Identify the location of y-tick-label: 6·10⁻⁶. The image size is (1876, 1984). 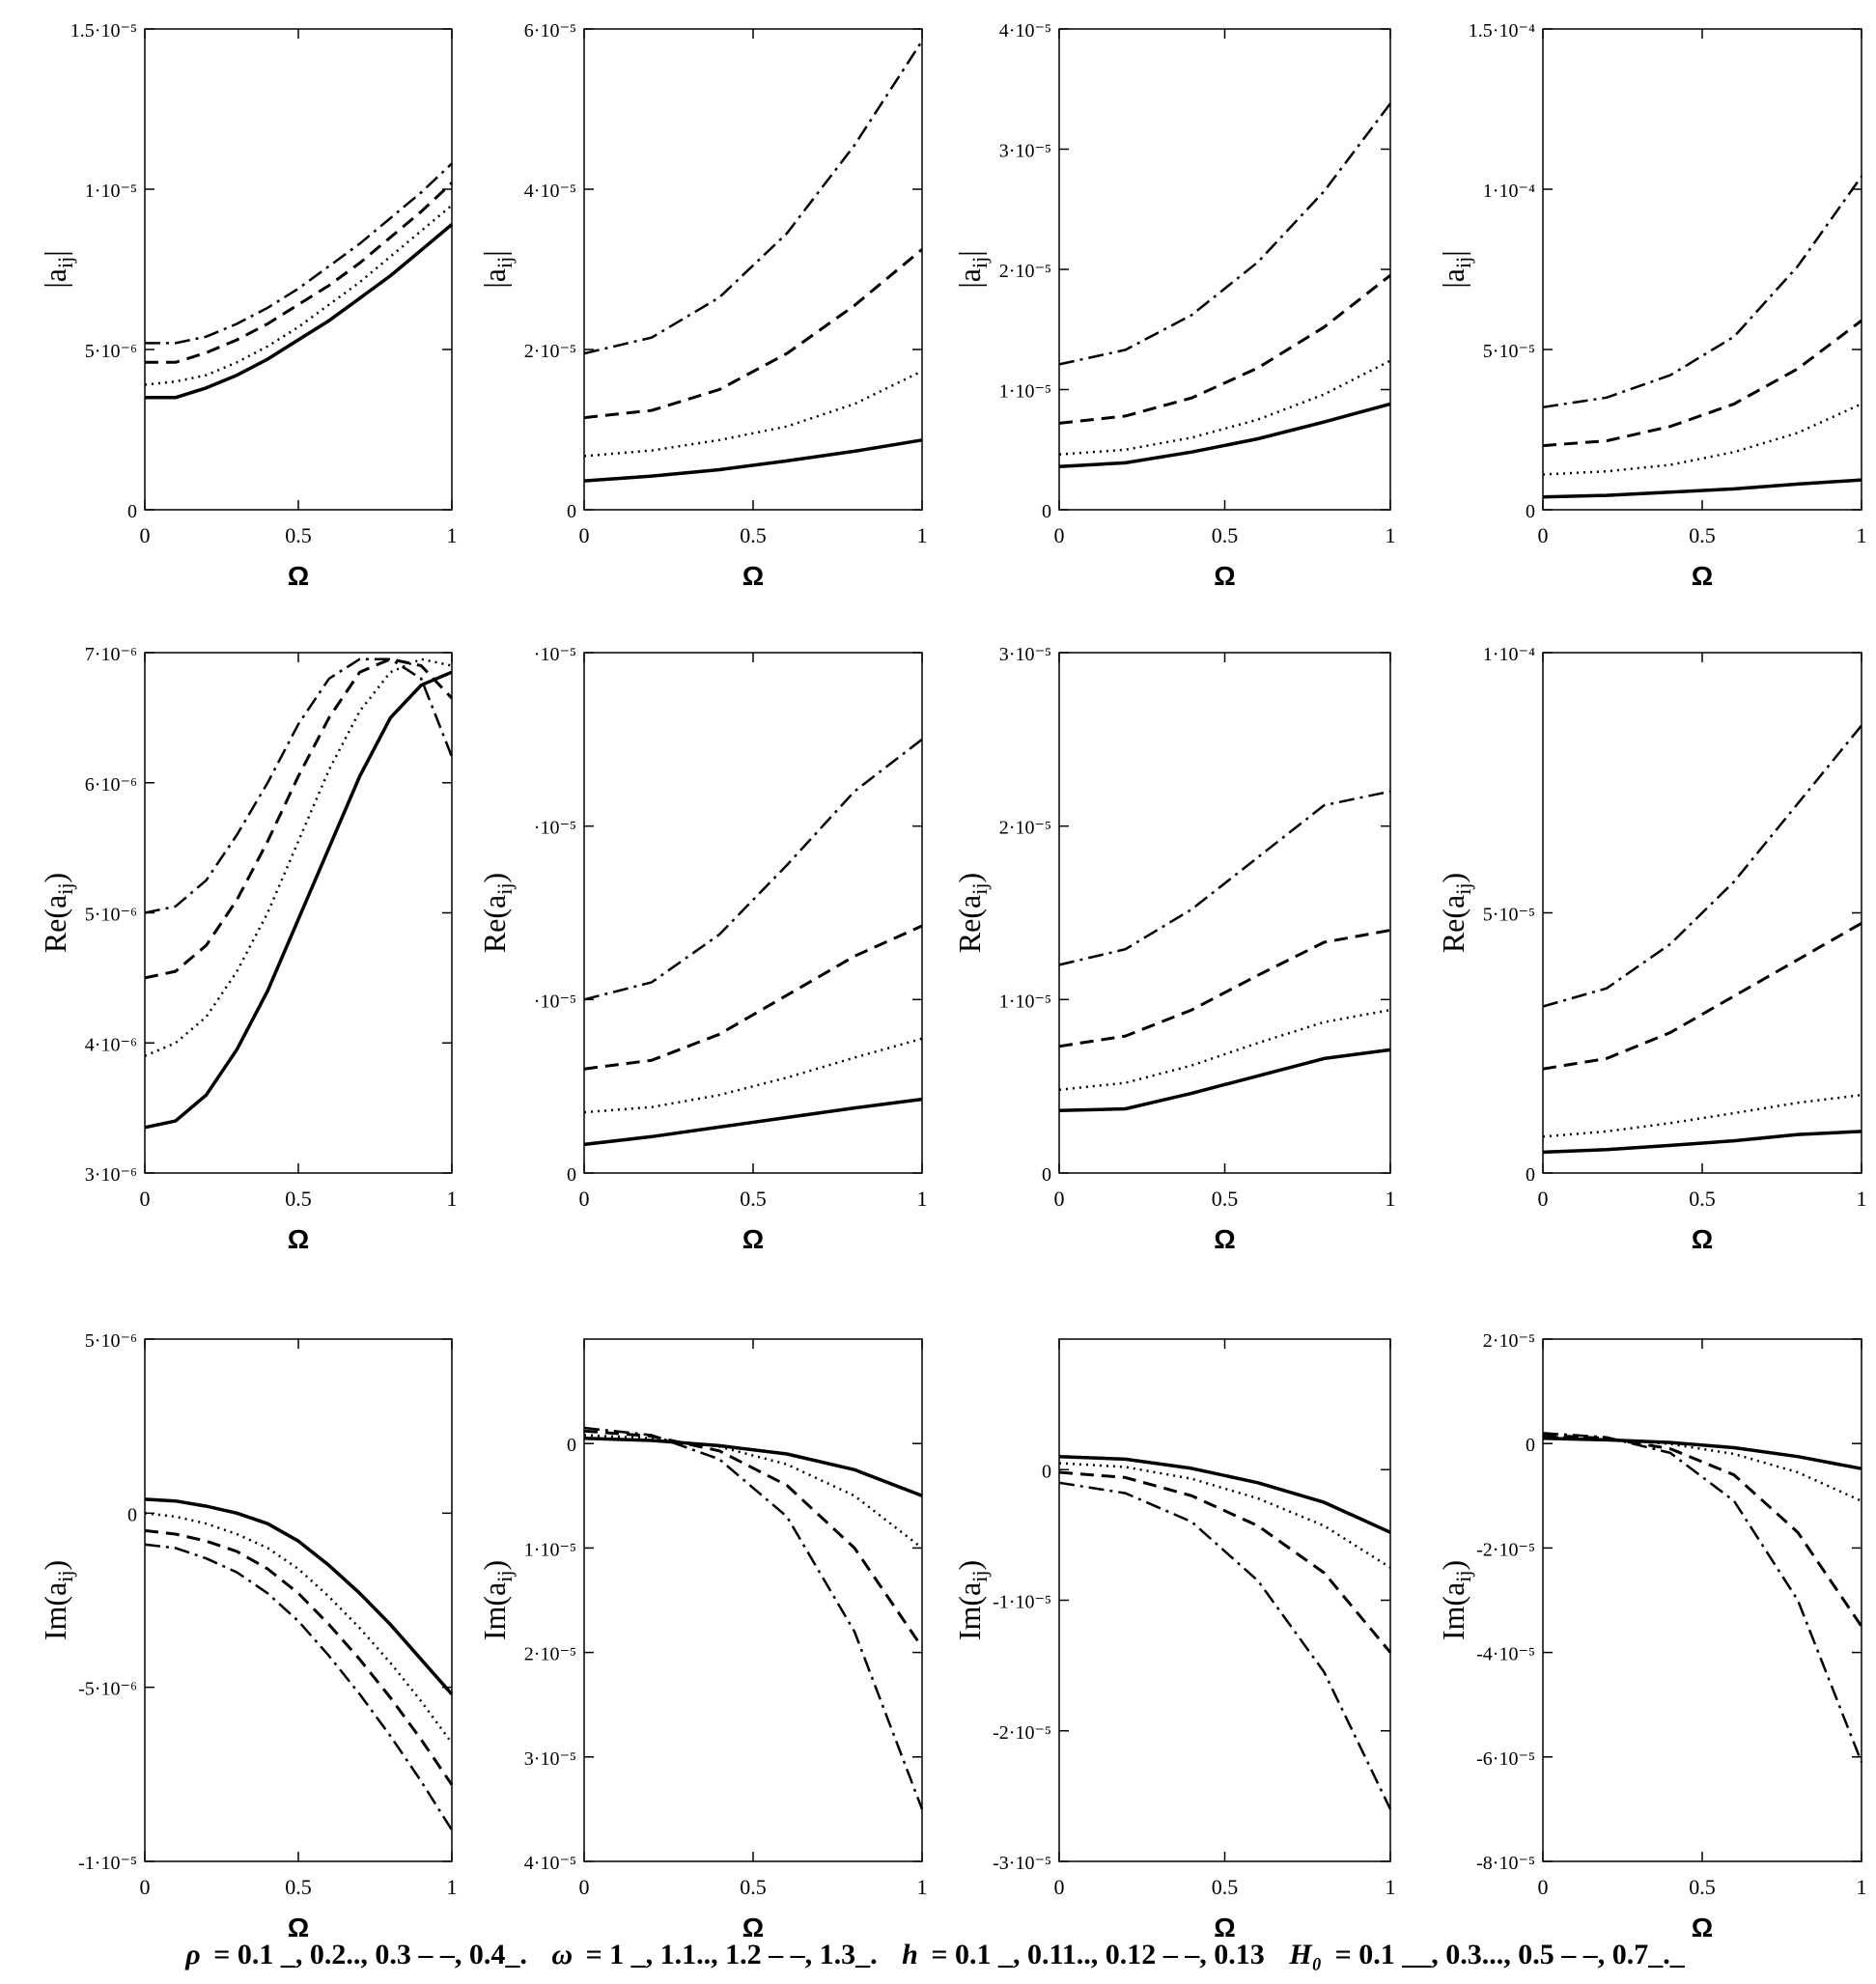
(111, 785).